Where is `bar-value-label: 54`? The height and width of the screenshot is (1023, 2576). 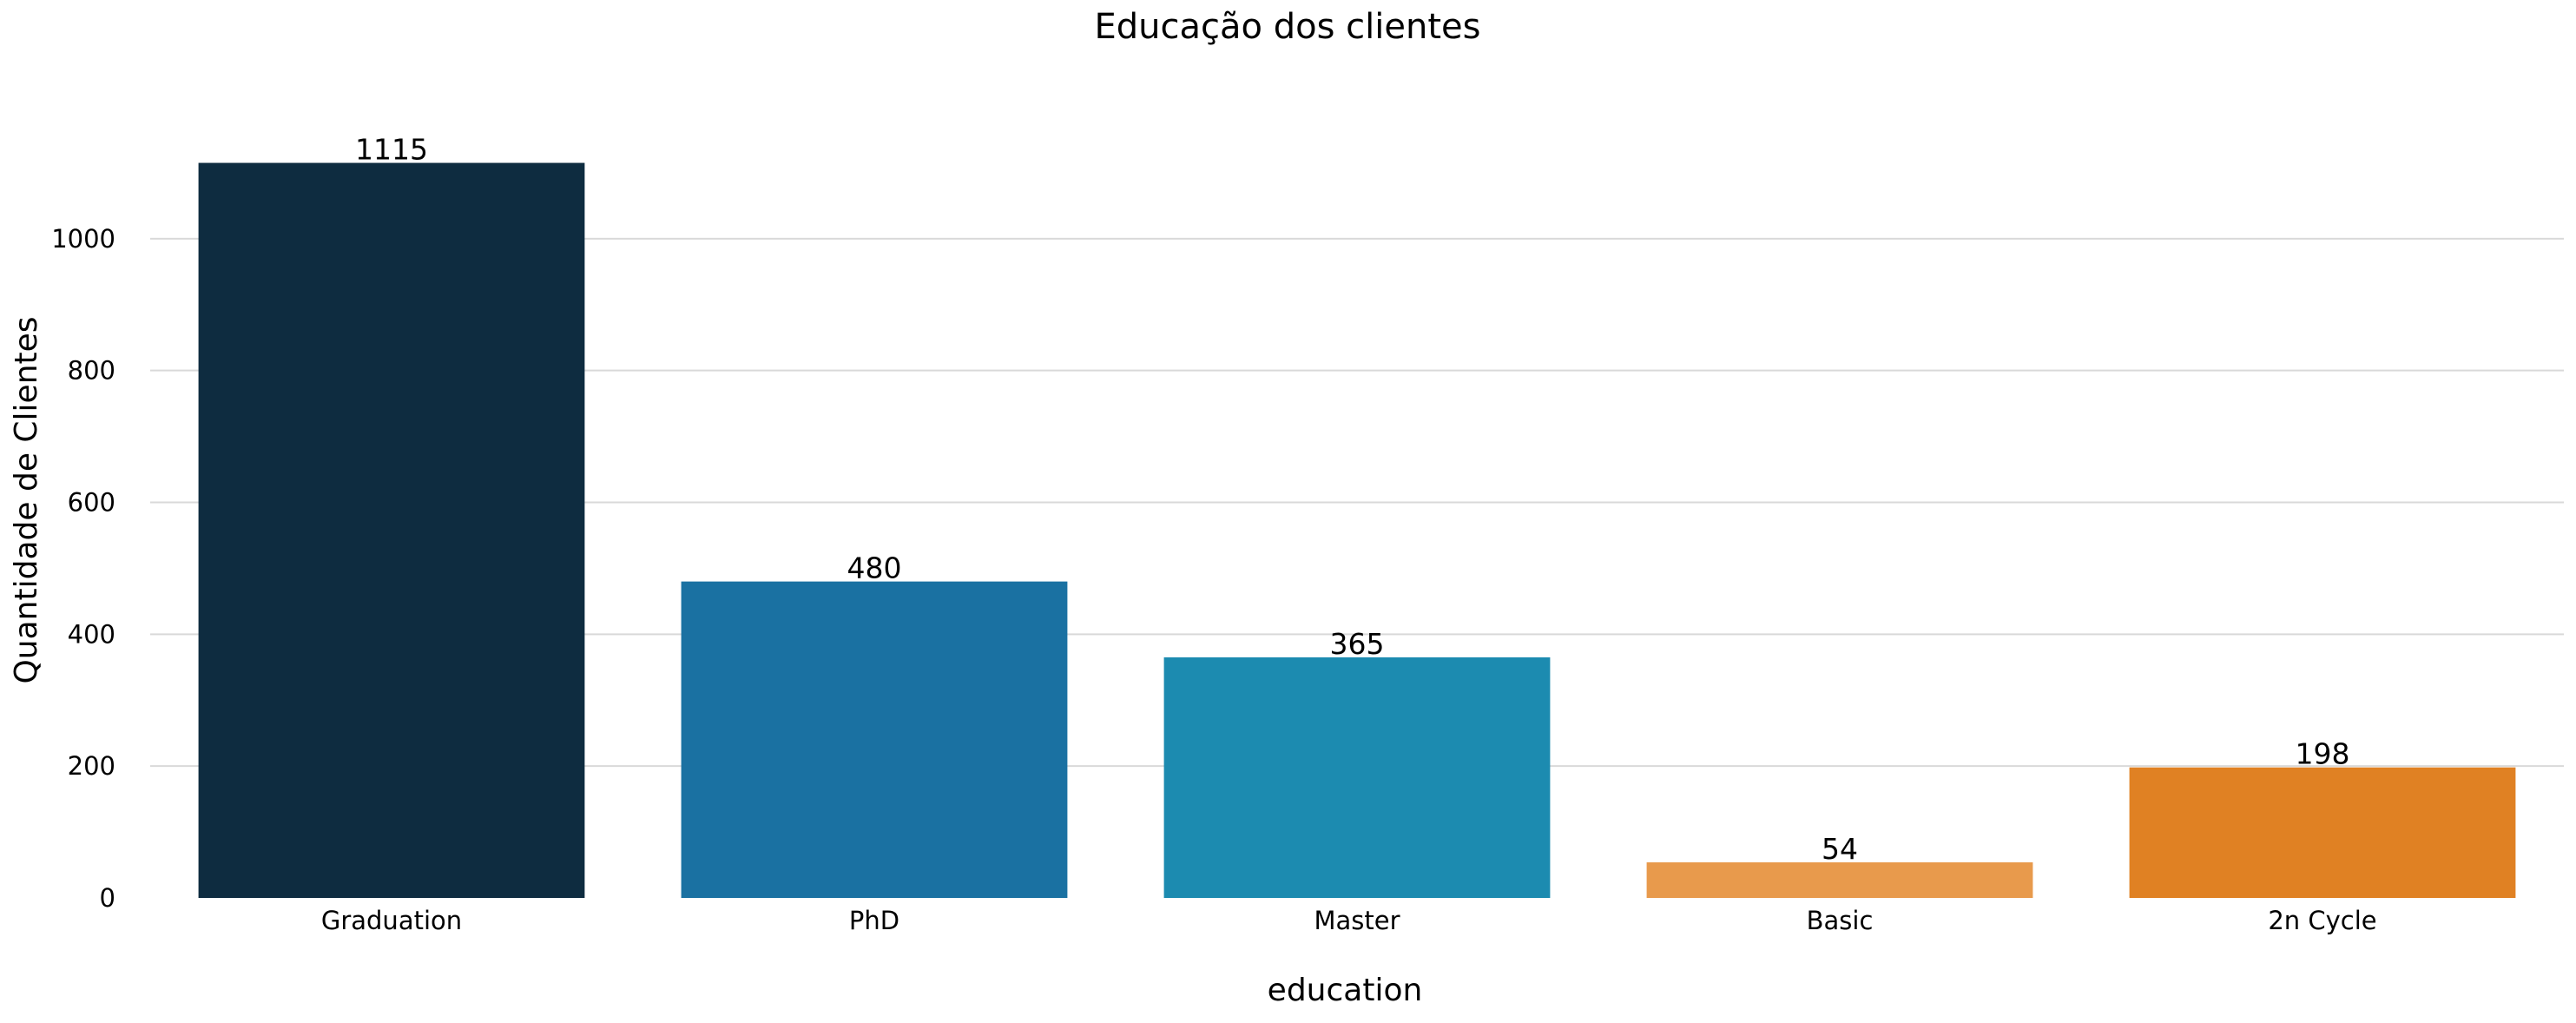 bar-value-label: 54 is located at coordinates (1840, 849).